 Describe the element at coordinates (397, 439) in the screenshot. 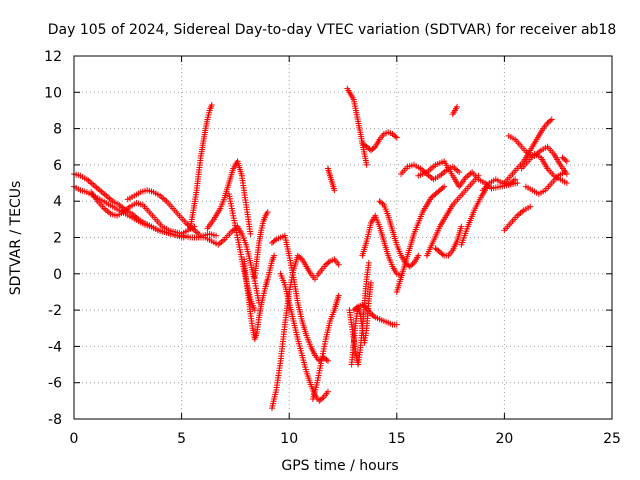

I see `x-tick-label: 15` at that location.